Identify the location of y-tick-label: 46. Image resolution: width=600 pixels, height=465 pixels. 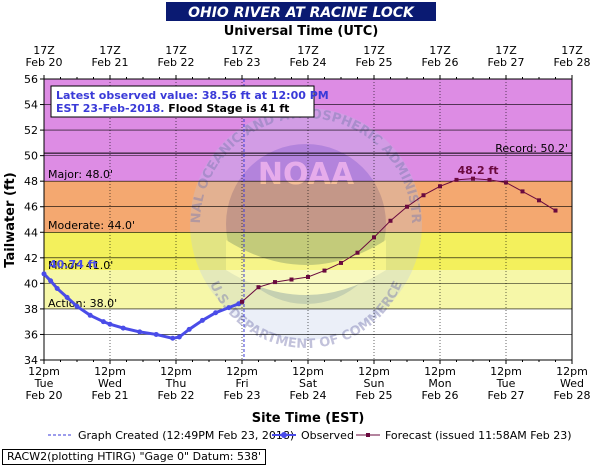
(31, 207).